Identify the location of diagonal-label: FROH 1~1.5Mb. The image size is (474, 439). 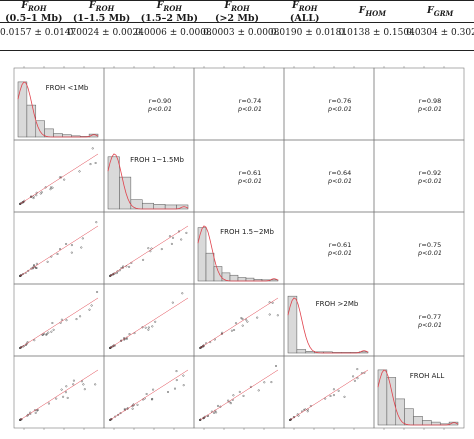
(157, 160).